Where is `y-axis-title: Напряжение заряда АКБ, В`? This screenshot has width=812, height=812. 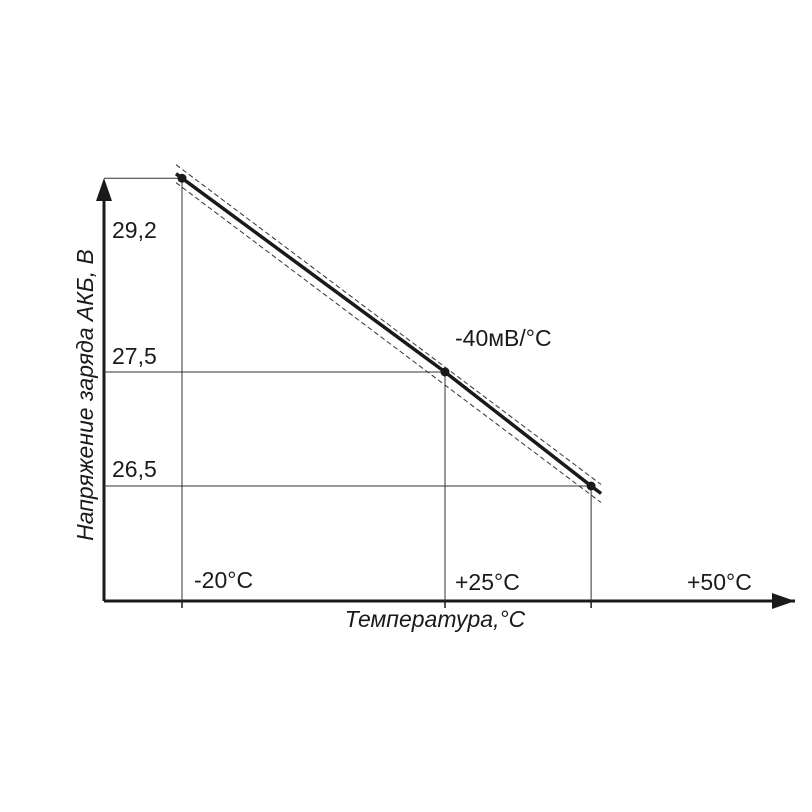 y-axis-title: Напряжение заряда АКБ, В is located at coordinates (85, 395).